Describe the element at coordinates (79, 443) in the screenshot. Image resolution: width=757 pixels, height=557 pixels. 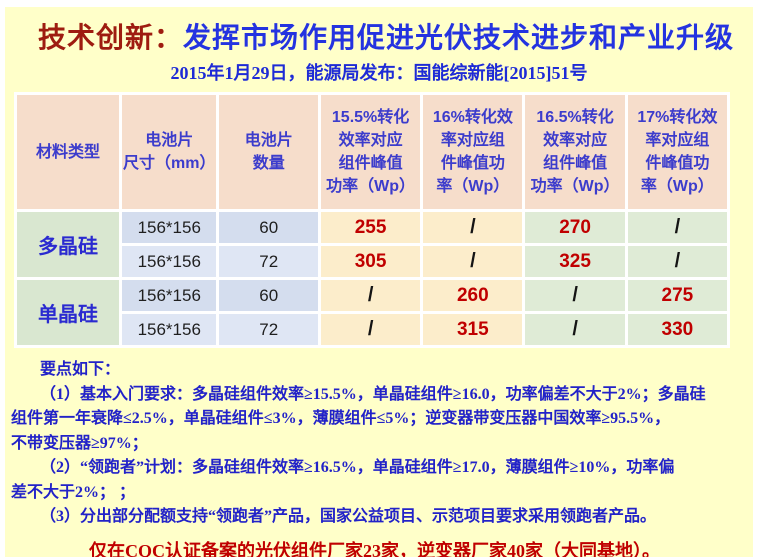
I see `note-line: 不带变压器≥97%；` at that location.